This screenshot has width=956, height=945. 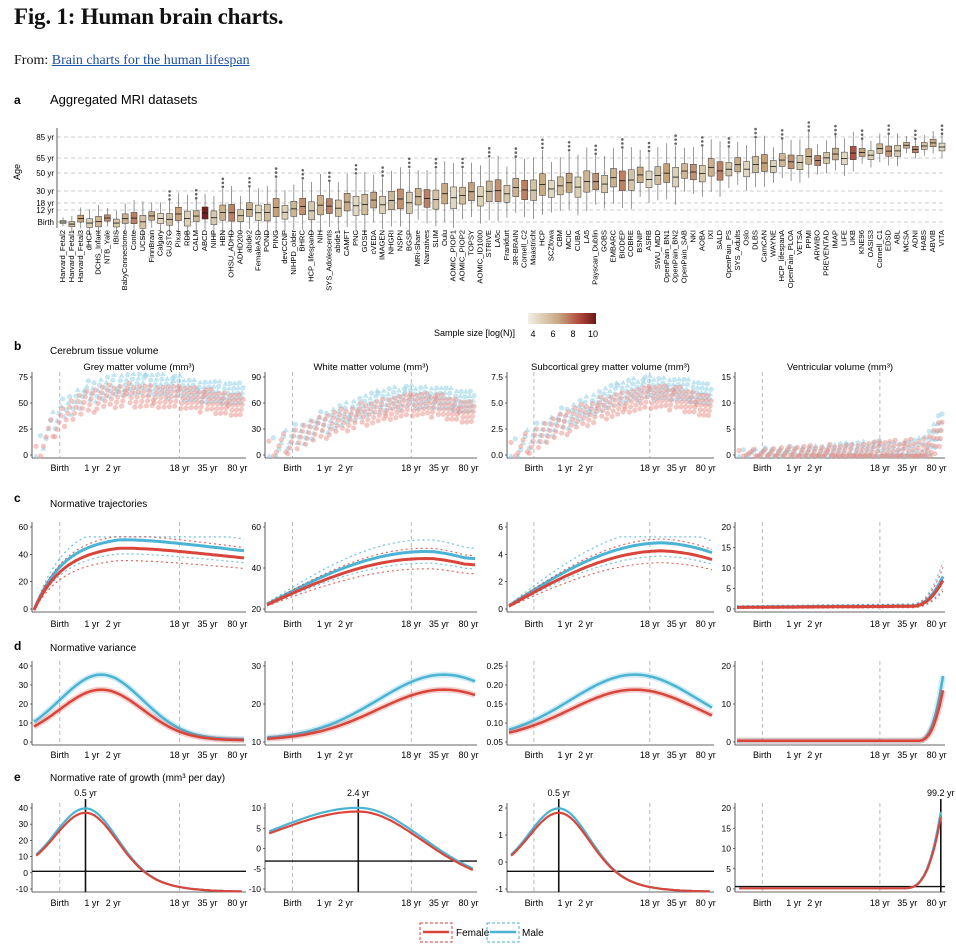 What do you see at coordinates (506, 244) in the screenshot?
I see `dataset-label: Frankfurt` at bounding box center [506, 244].